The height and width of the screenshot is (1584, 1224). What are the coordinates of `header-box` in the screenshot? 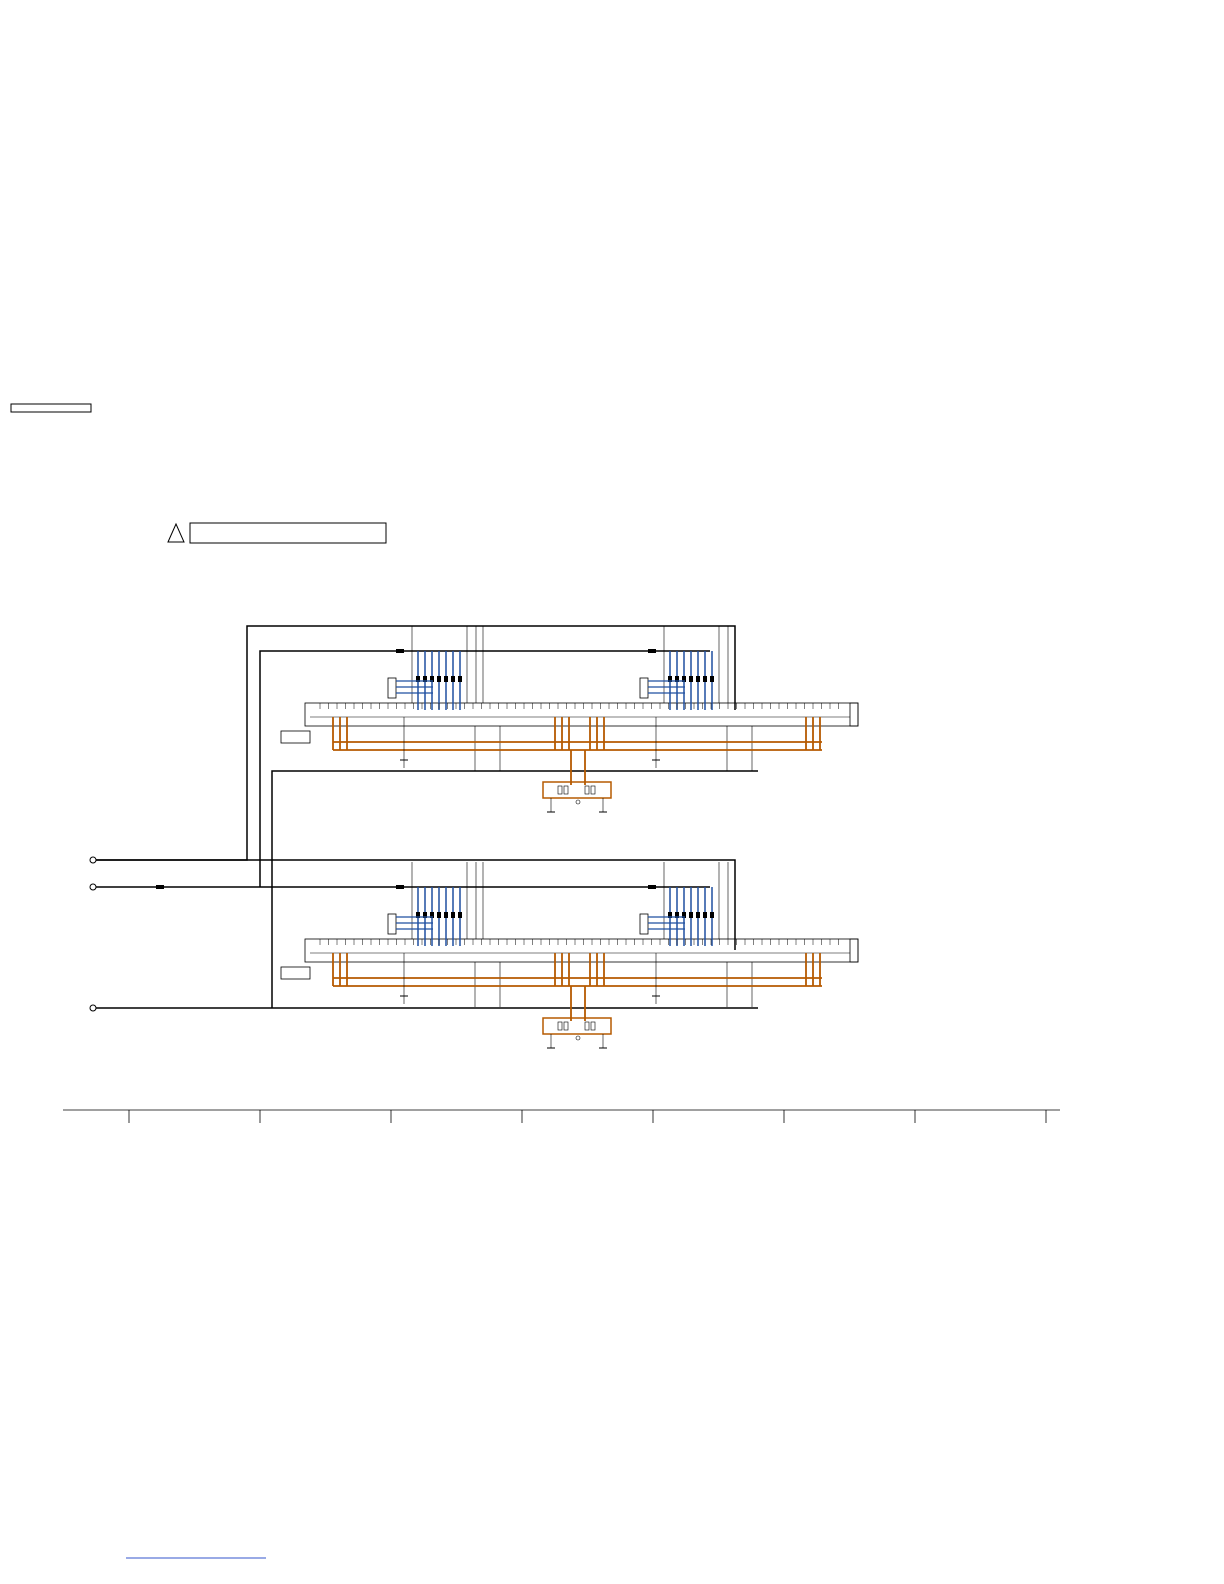 It's located at (51, 408).